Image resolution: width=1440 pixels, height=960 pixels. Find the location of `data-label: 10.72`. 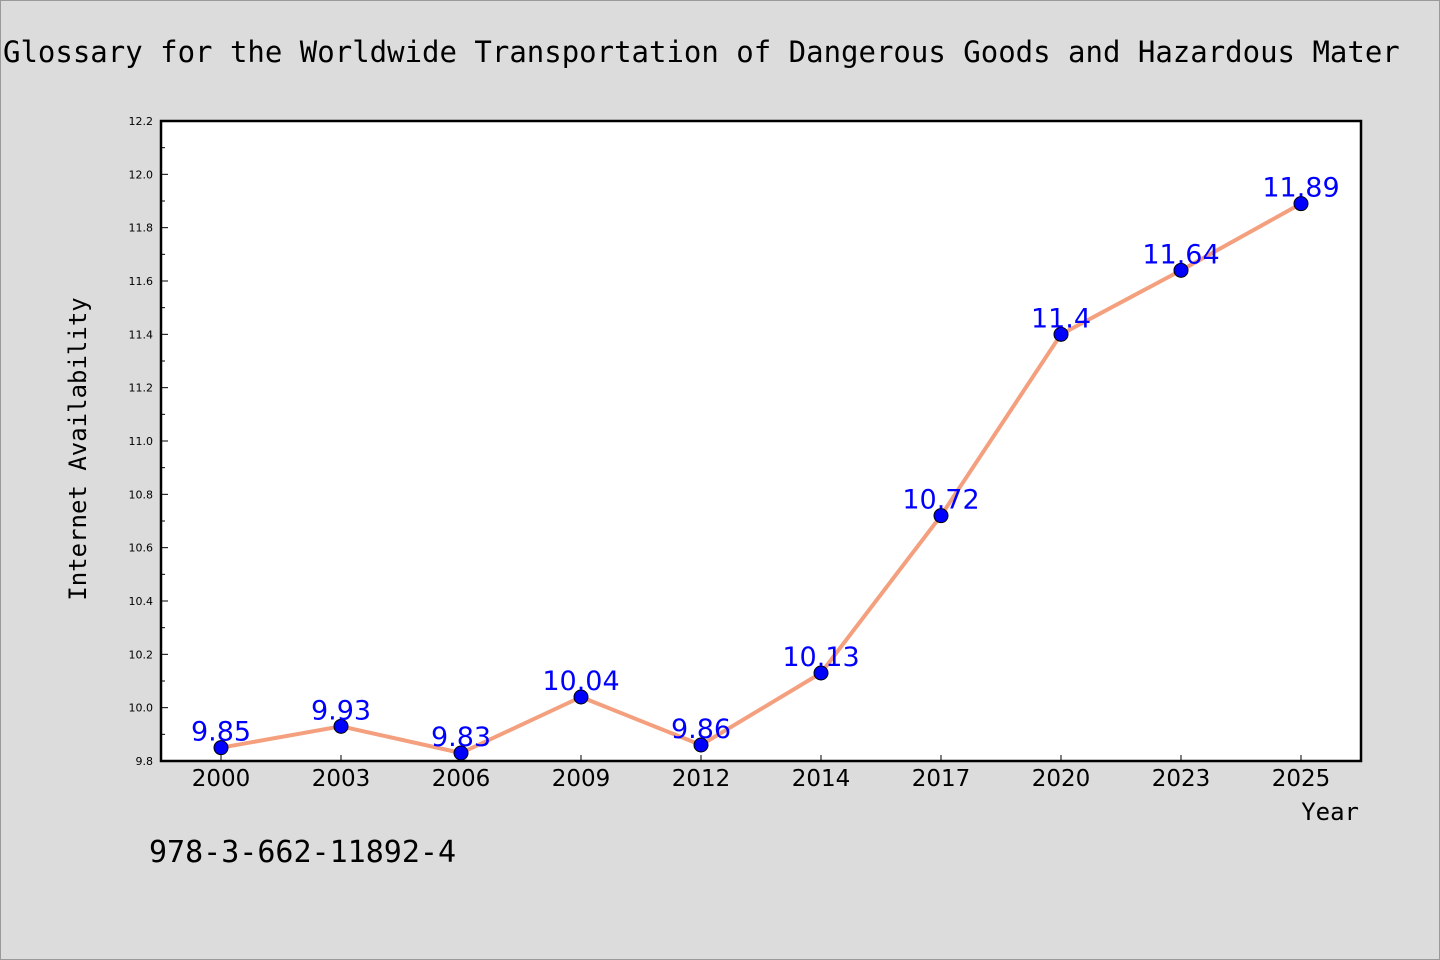

data-label: 10.72 is located at coordinates (940, 500).